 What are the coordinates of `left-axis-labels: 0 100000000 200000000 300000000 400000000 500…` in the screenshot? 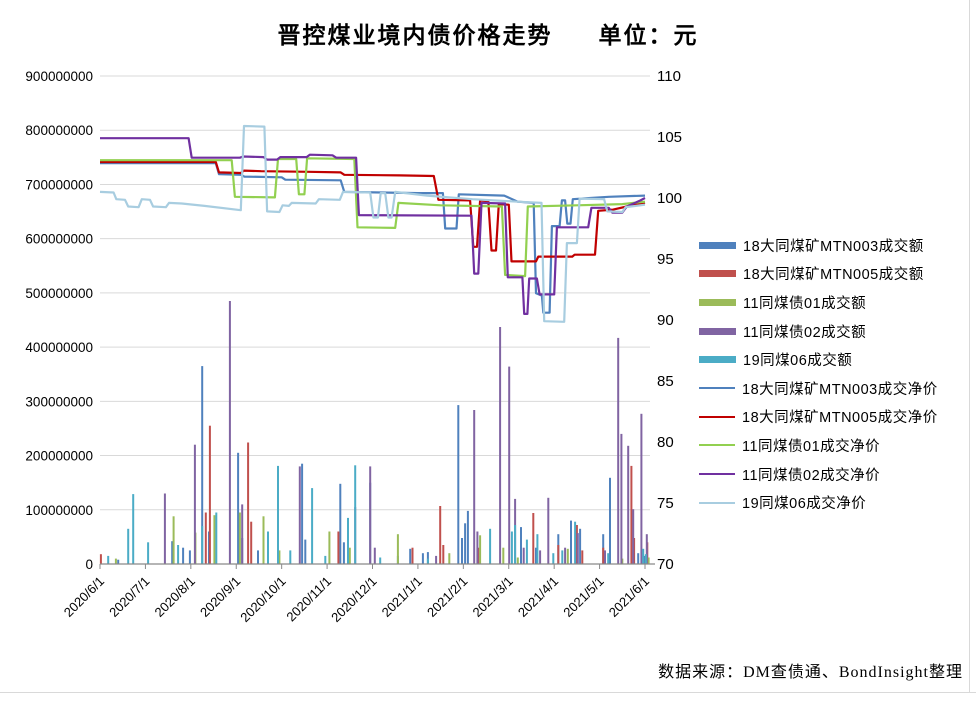 It's located at (59, 320).